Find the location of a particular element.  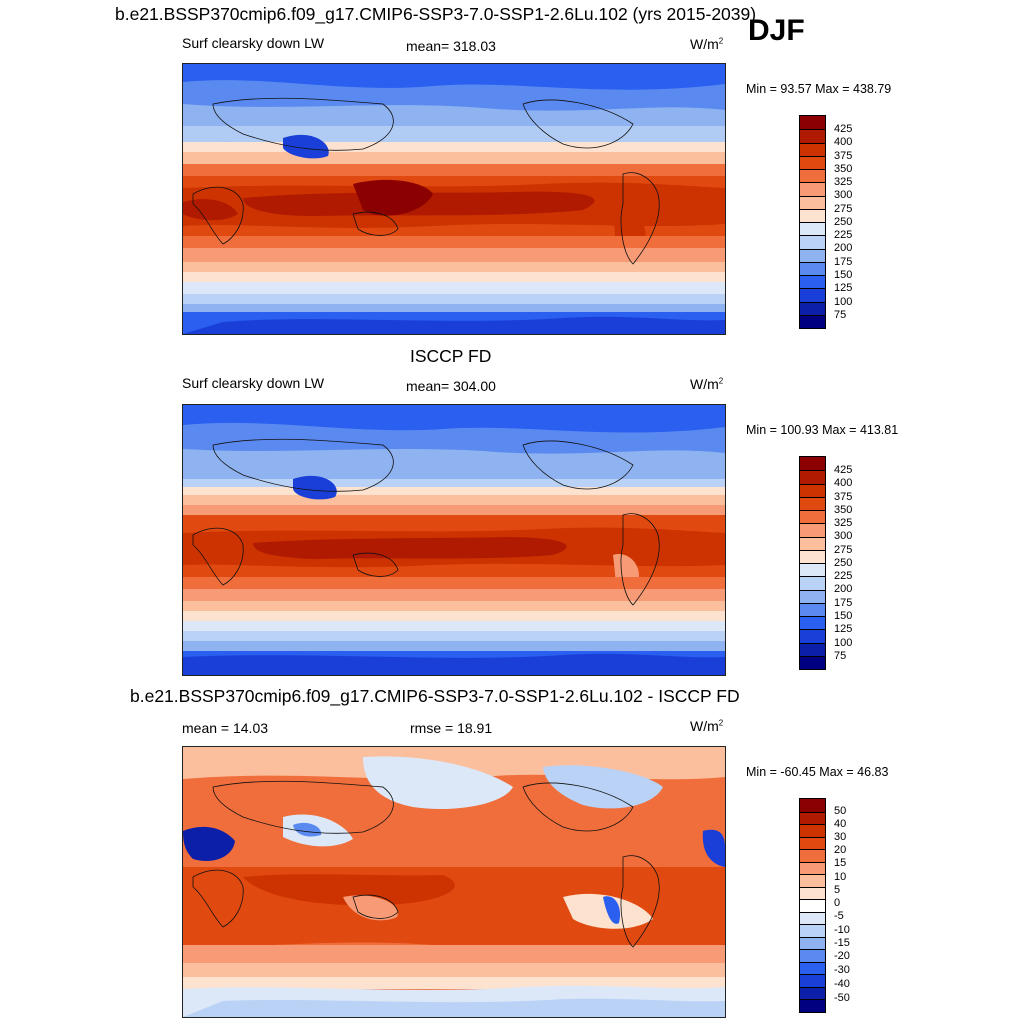

panel2-colorbar-label: 325 is located at coordinates (843, 523).